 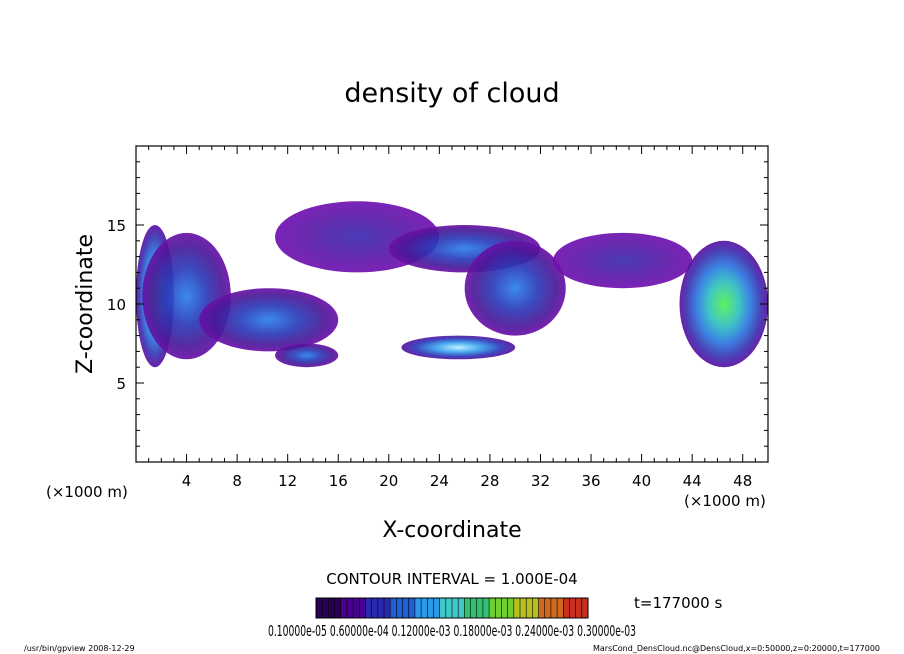 I want to click on x-axis-label: X-coordinate, so click(x=451, y=530).